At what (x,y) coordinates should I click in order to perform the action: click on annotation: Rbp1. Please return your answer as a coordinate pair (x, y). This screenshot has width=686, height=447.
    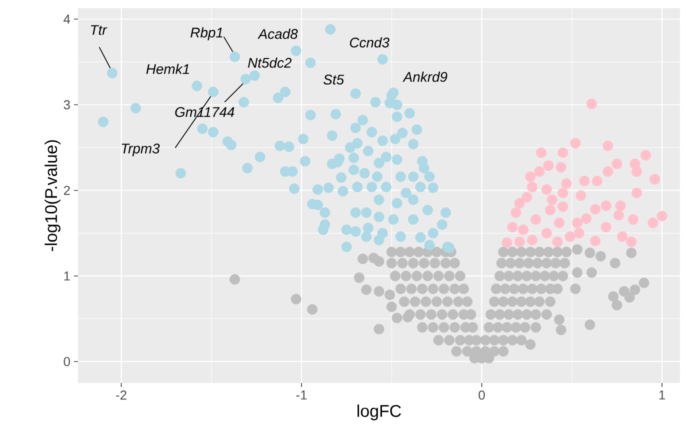
    Looking at the image, I should click on (206, 33).